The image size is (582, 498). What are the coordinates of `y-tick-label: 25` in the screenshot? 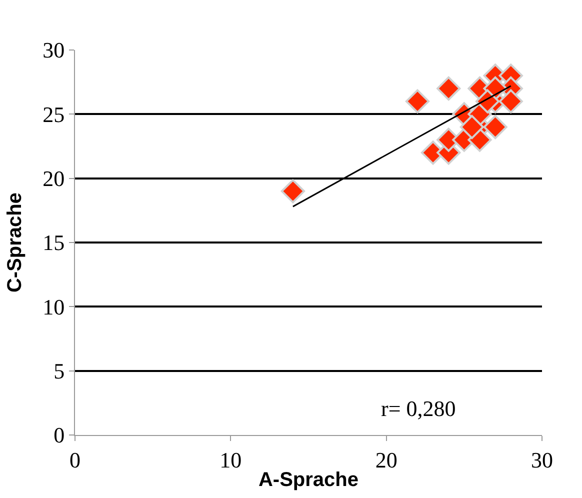 It's located at (53, 114).